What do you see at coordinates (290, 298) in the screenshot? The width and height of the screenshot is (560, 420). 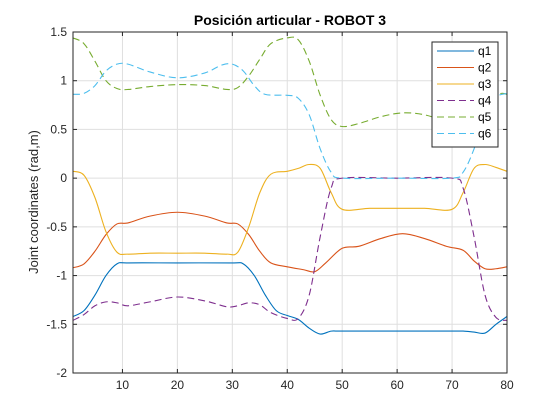 I see `series-line-q1` at bounding box center [290, 298].